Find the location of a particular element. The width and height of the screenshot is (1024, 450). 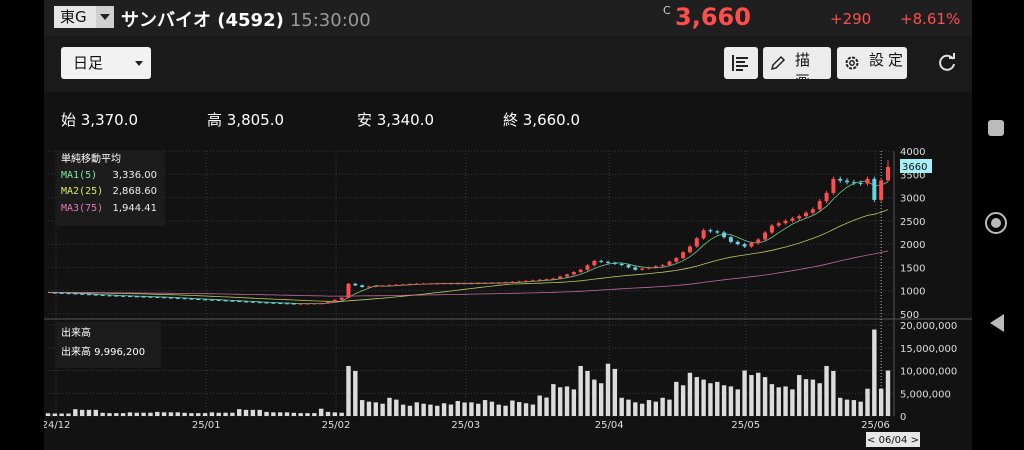

market-dropdown: 東G is located at coordinates (84, 17).